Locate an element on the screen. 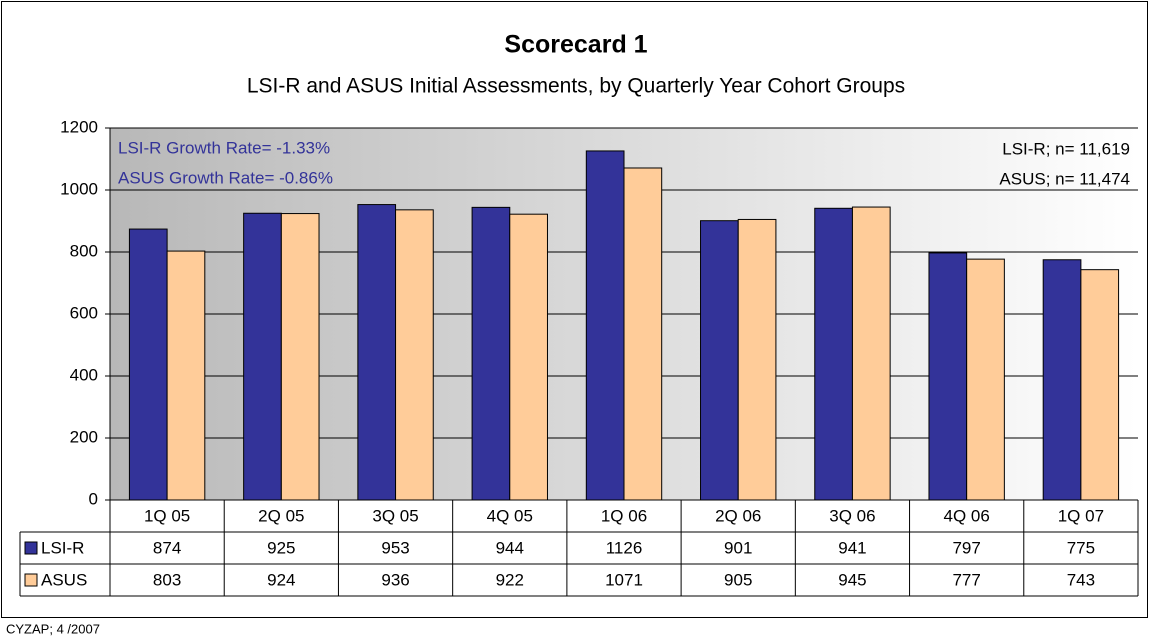 The height and width of the screenshot is (644, 1152). annotation: ASUS Growth Rate= -0.86% is located at coordinates (225, 177).